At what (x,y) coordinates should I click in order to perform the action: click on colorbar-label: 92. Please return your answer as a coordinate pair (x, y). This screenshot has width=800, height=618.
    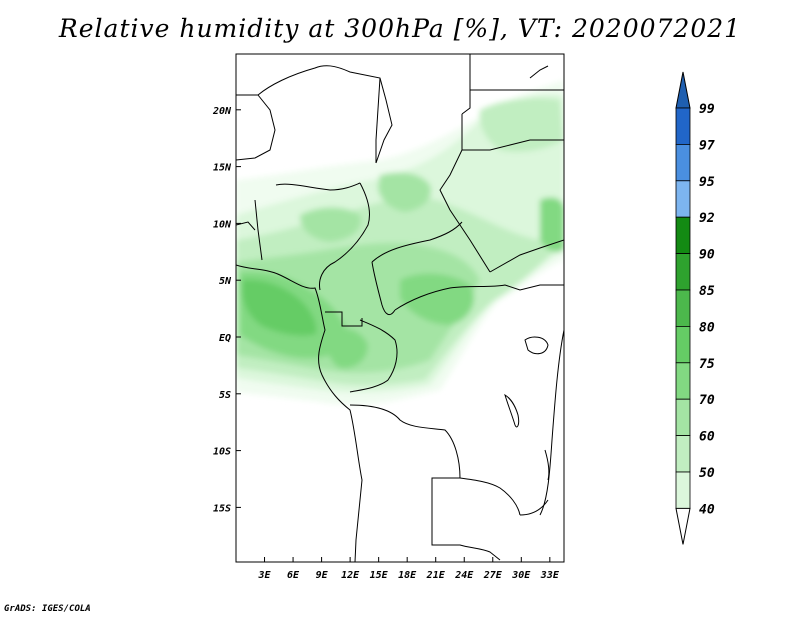
    Looking at the image, I should click on (707, 218).